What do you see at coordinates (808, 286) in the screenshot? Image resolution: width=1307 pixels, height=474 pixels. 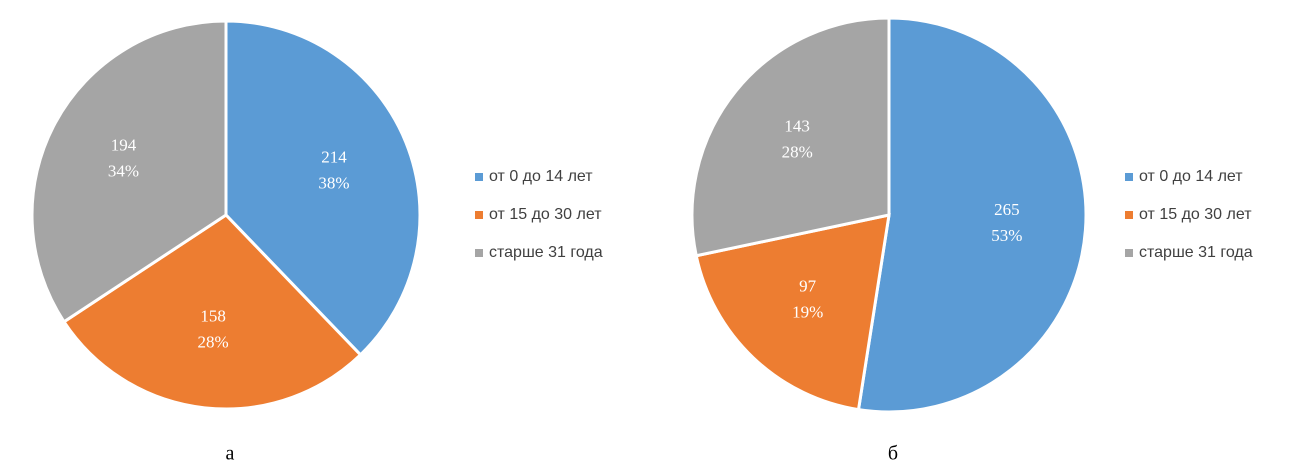 I see `data-label-value: 97` at bounding box center [808, 286].